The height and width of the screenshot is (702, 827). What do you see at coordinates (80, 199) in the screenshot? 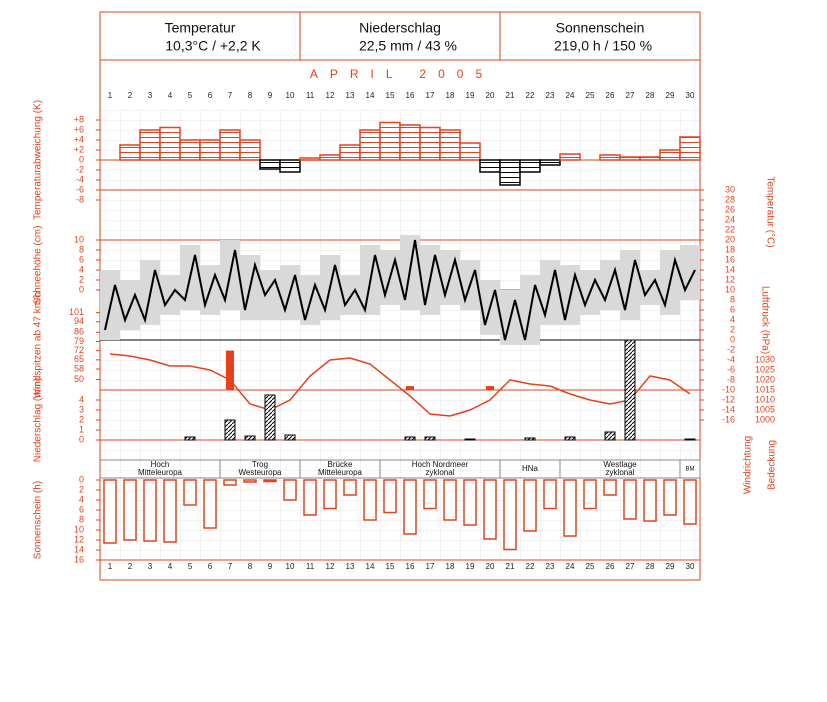
I see `y-tick-label: -8` at bounding box center [80, 199].